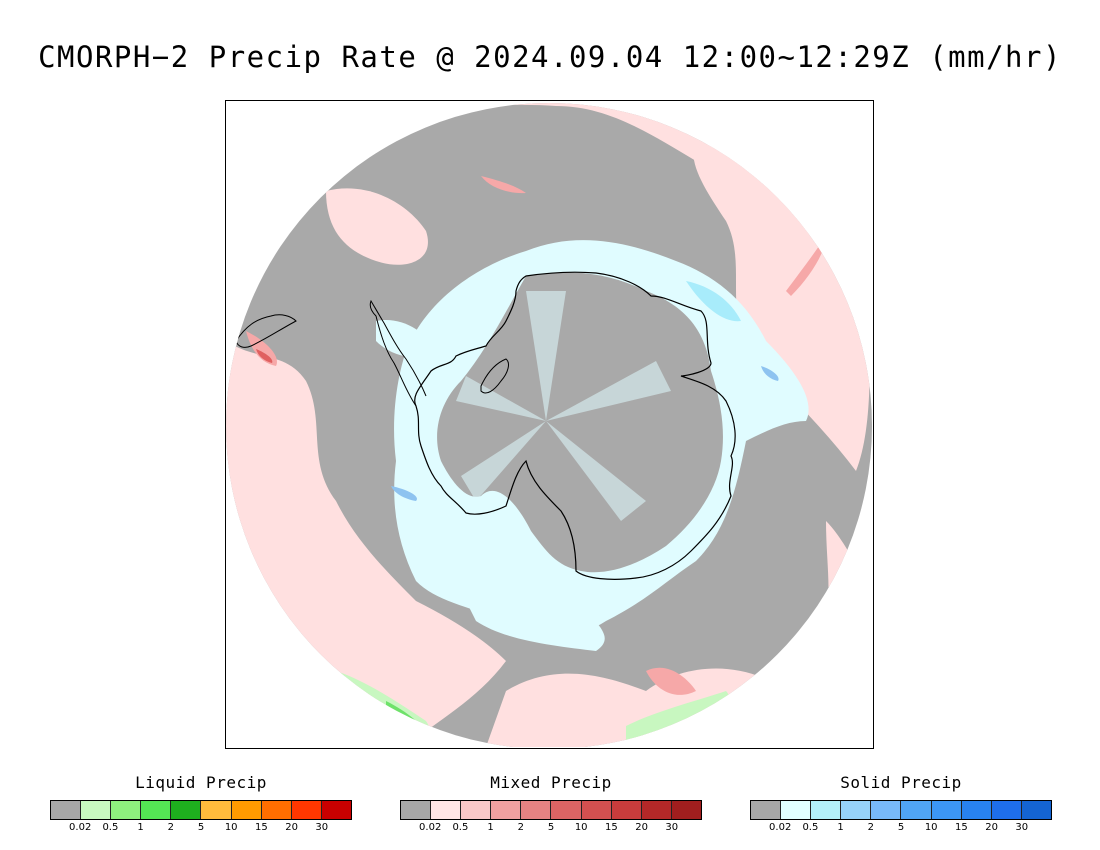 The width and height of the screenshot is (1100, 850). I want to click on legend-title: Liquid Precip, so click(201, 782).